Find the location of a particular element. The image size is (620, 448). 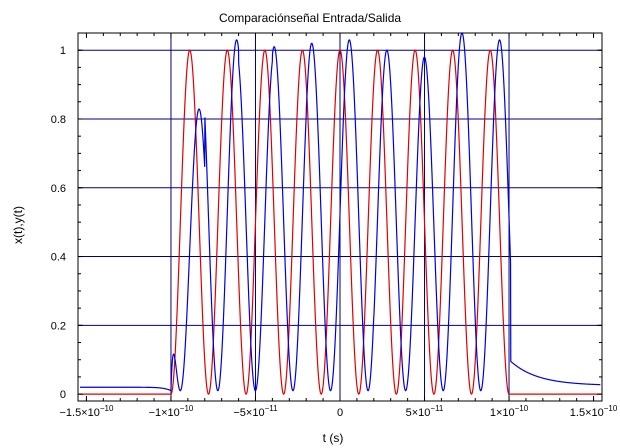

x-tick-label: 0 is located at coordinates (340, 413).